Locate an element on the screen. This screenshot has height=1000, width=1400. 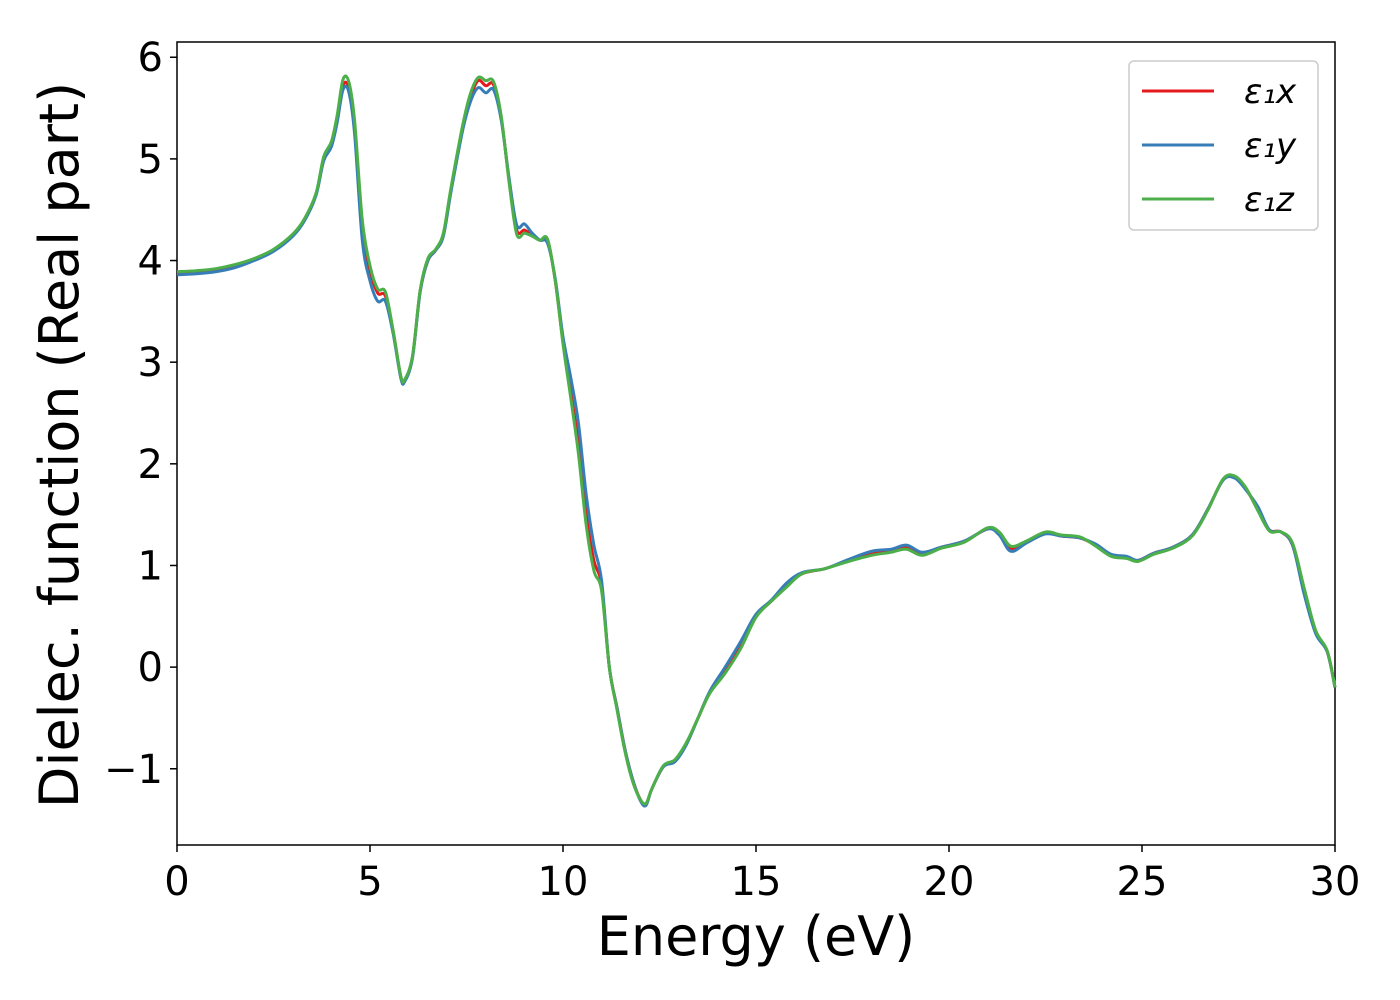
y-tick-label: 0 is located at coordinates (150, 668).